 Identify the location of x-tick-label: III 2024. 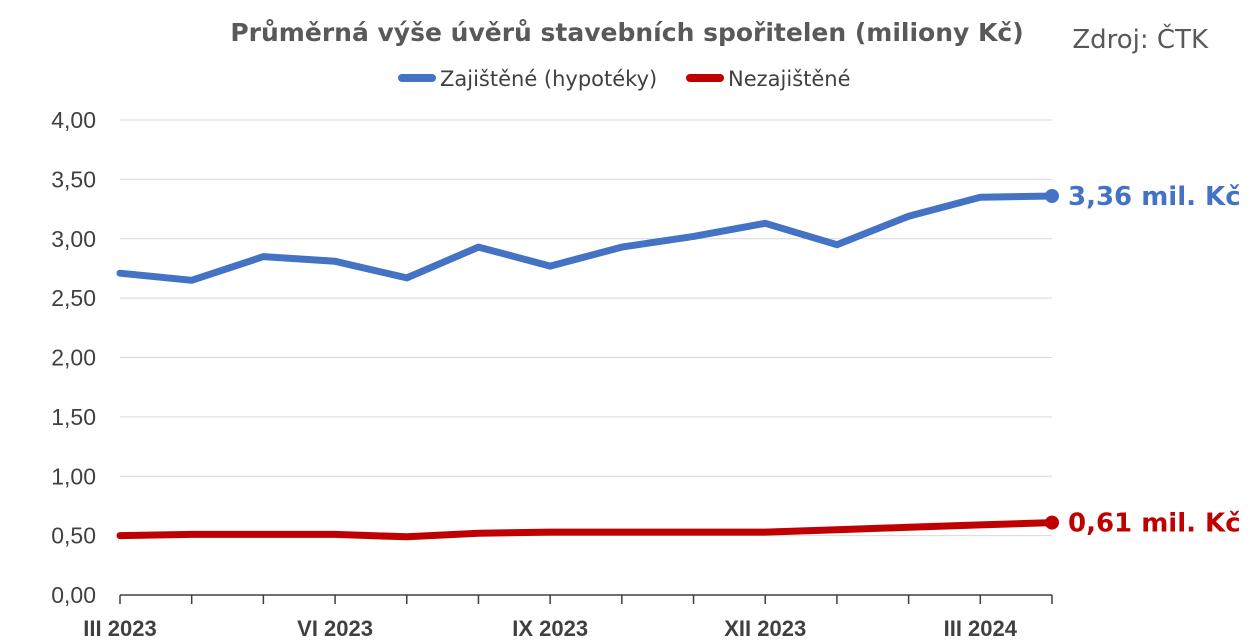
(981, 628).